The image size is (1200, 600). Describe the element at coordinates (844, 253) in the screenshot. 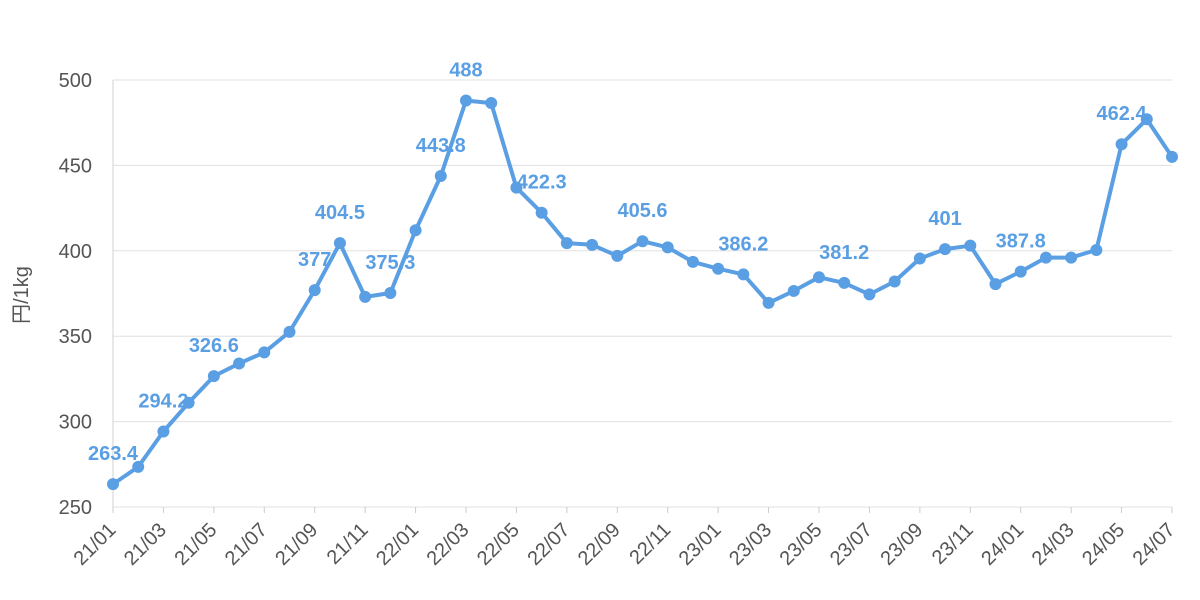

I see `data-label: 381.2` at that location.